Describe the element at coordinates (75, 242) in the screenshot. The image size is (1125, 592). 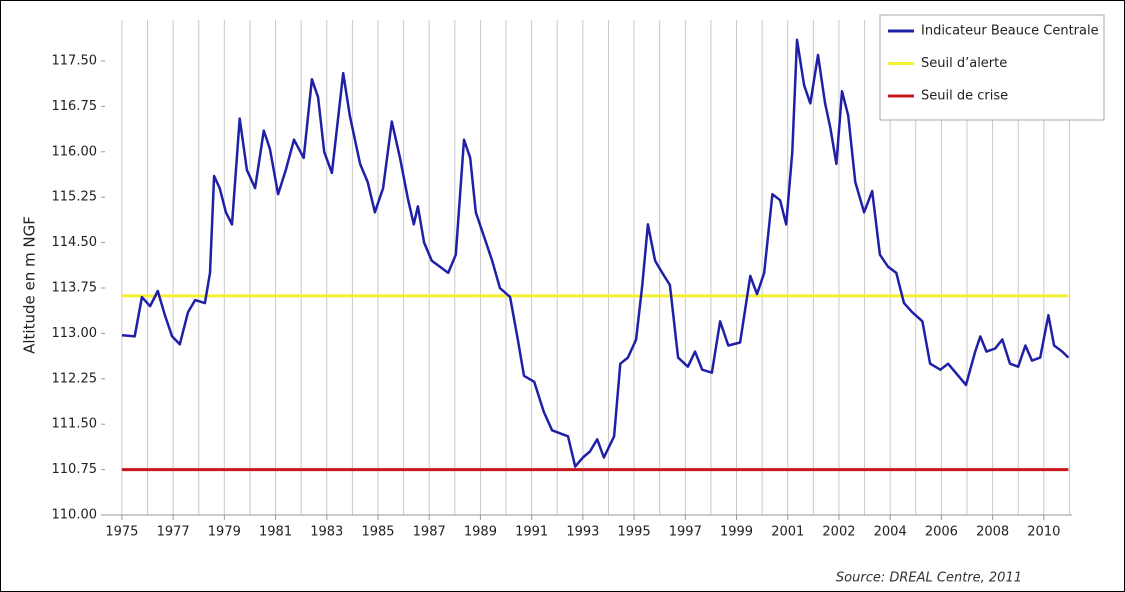
I see `y-tick-label: 114.50` at that location.